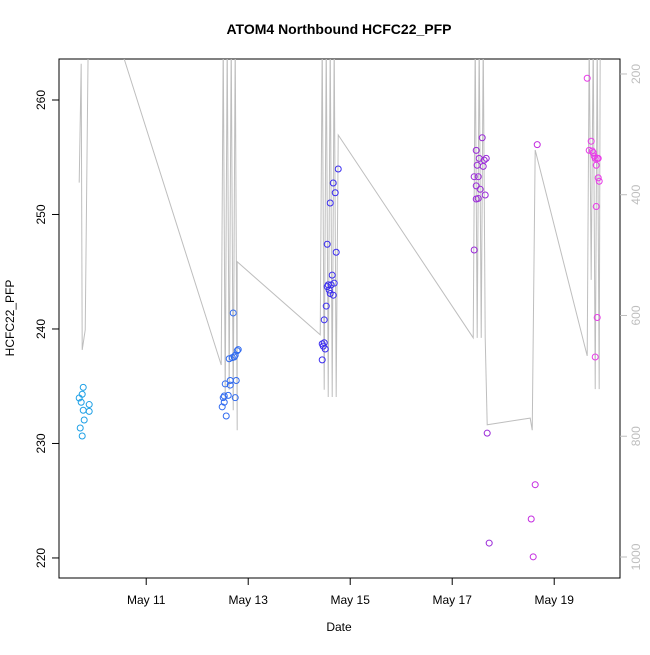  Describe the element at coordinates (41, 329) in the screenshot. I see `y-tick-label: 240` at that location.